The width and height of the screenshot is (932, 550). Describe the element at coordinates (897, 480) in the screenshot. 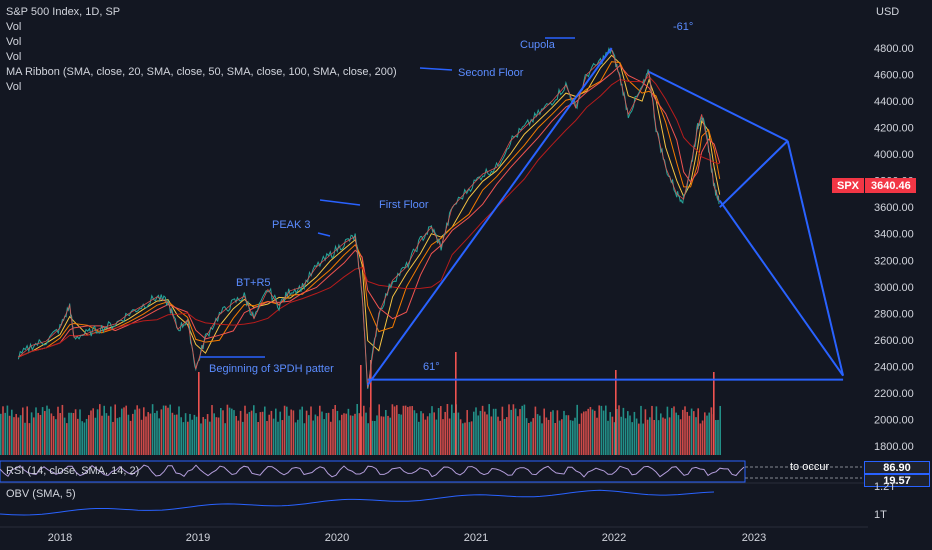

I see `rsi-lower-value: 19.57` at that location.